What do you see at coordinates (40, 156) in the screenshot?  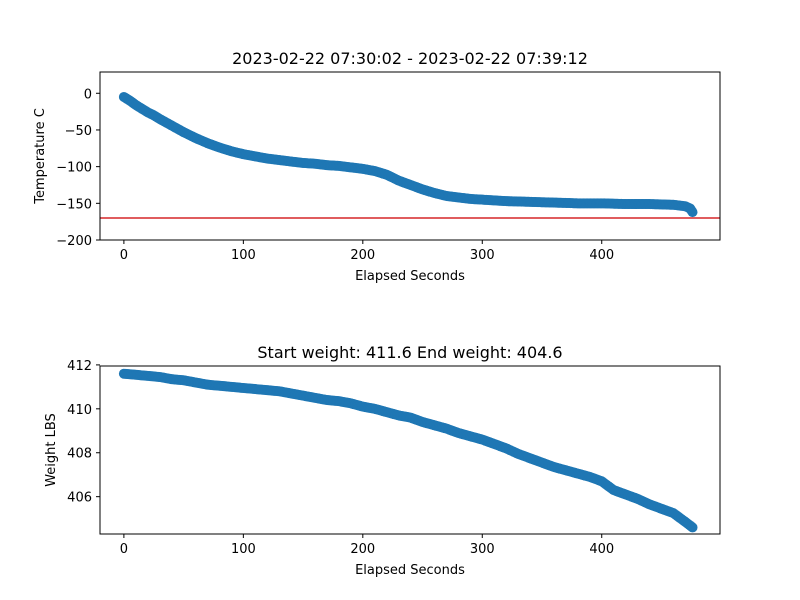 I see `temperature-y-axis-label: Temperature C` at bounding box center [40, 156].